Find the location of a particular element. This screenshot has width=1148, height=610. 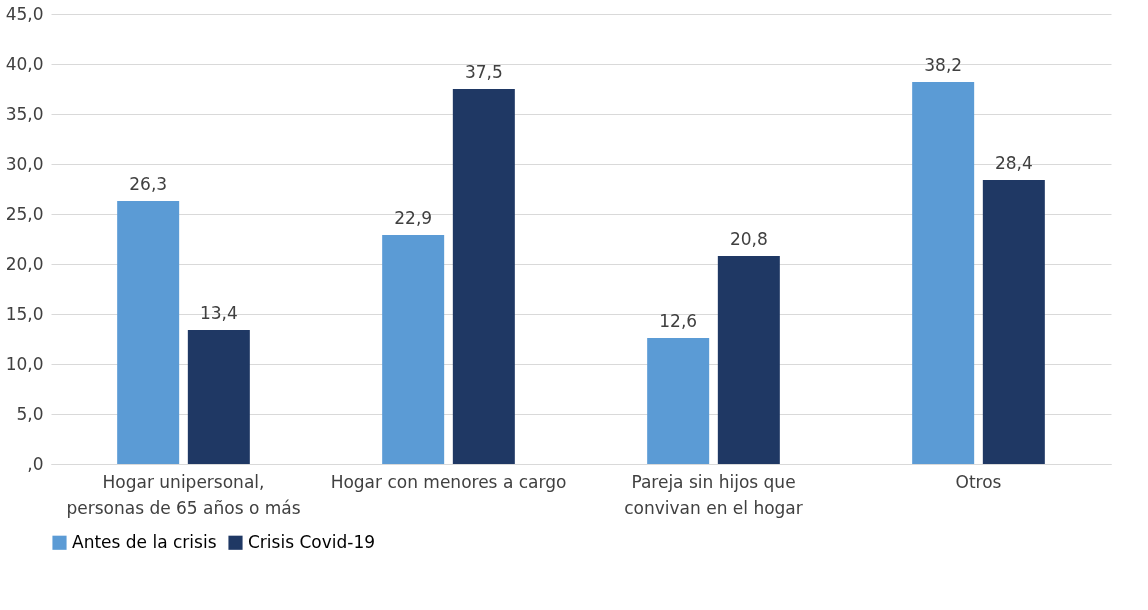

x-tick-label: Pareja sin hijos que convivan en el hogar is located at coordinates (713, 494).